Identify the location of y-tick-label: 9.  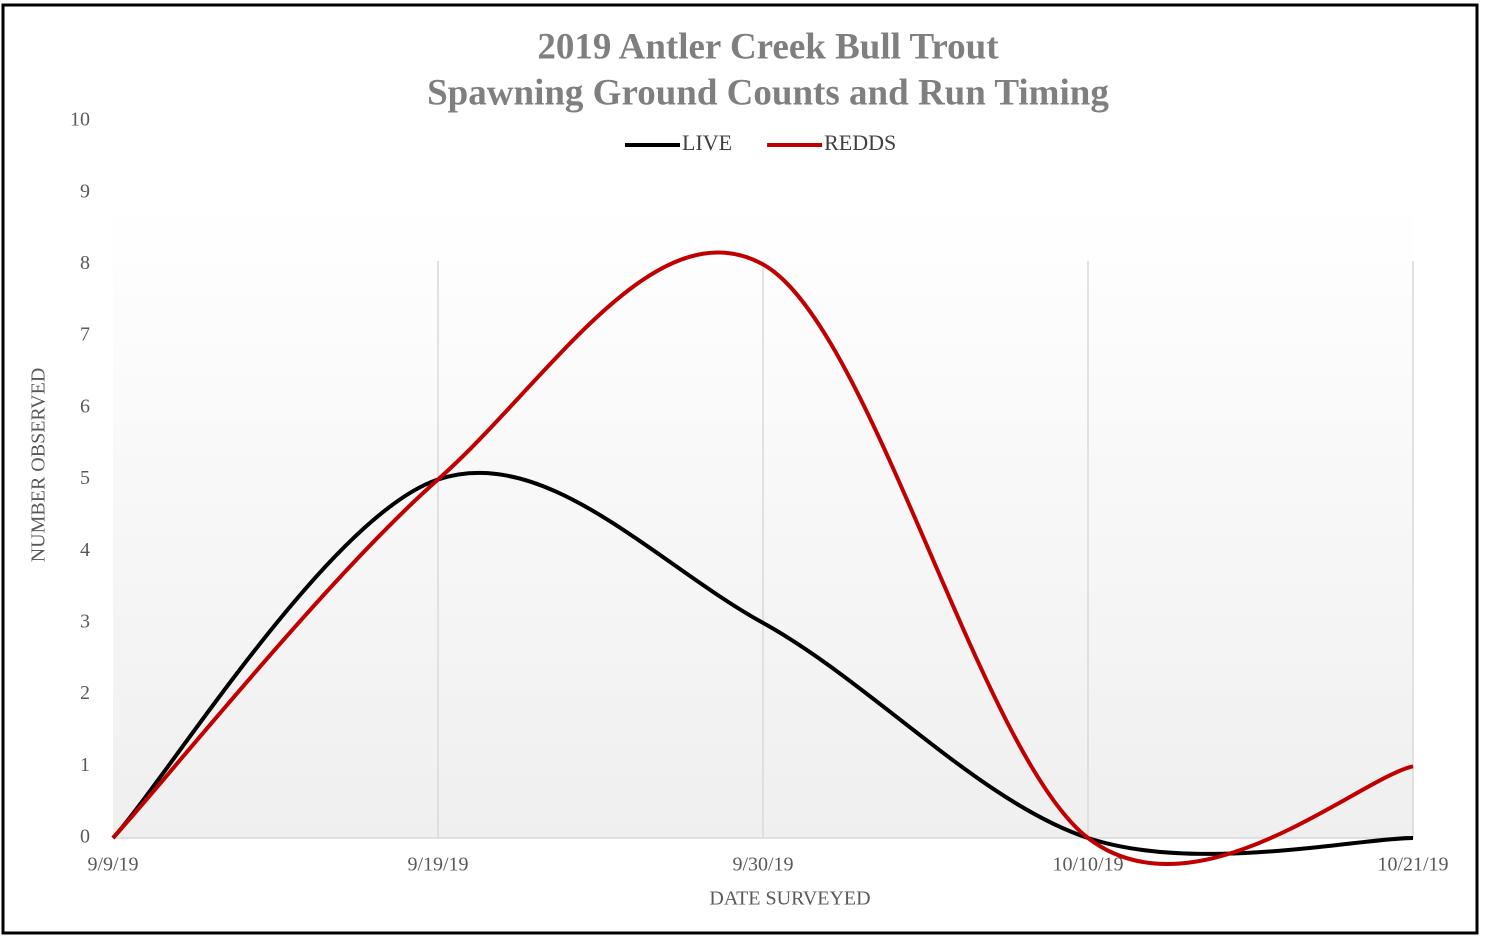
(85, 191).